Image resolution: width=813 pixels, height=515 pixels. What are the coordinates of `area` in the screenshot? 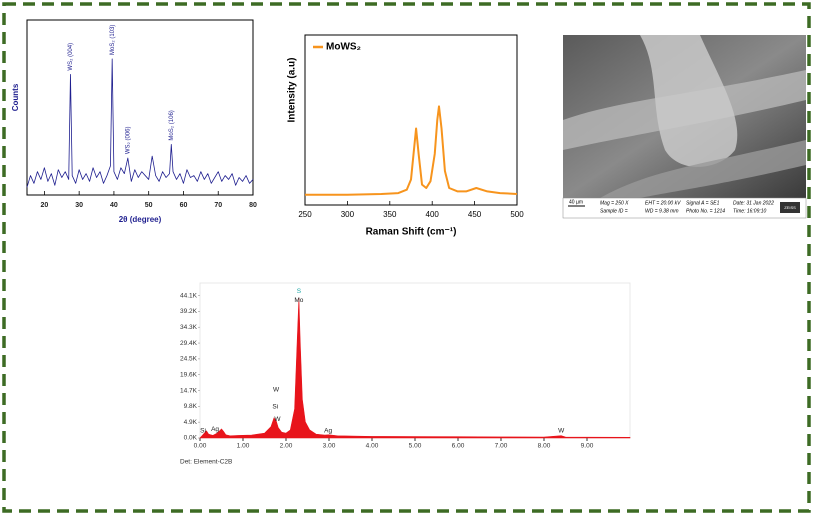 It's located at (415, 368).